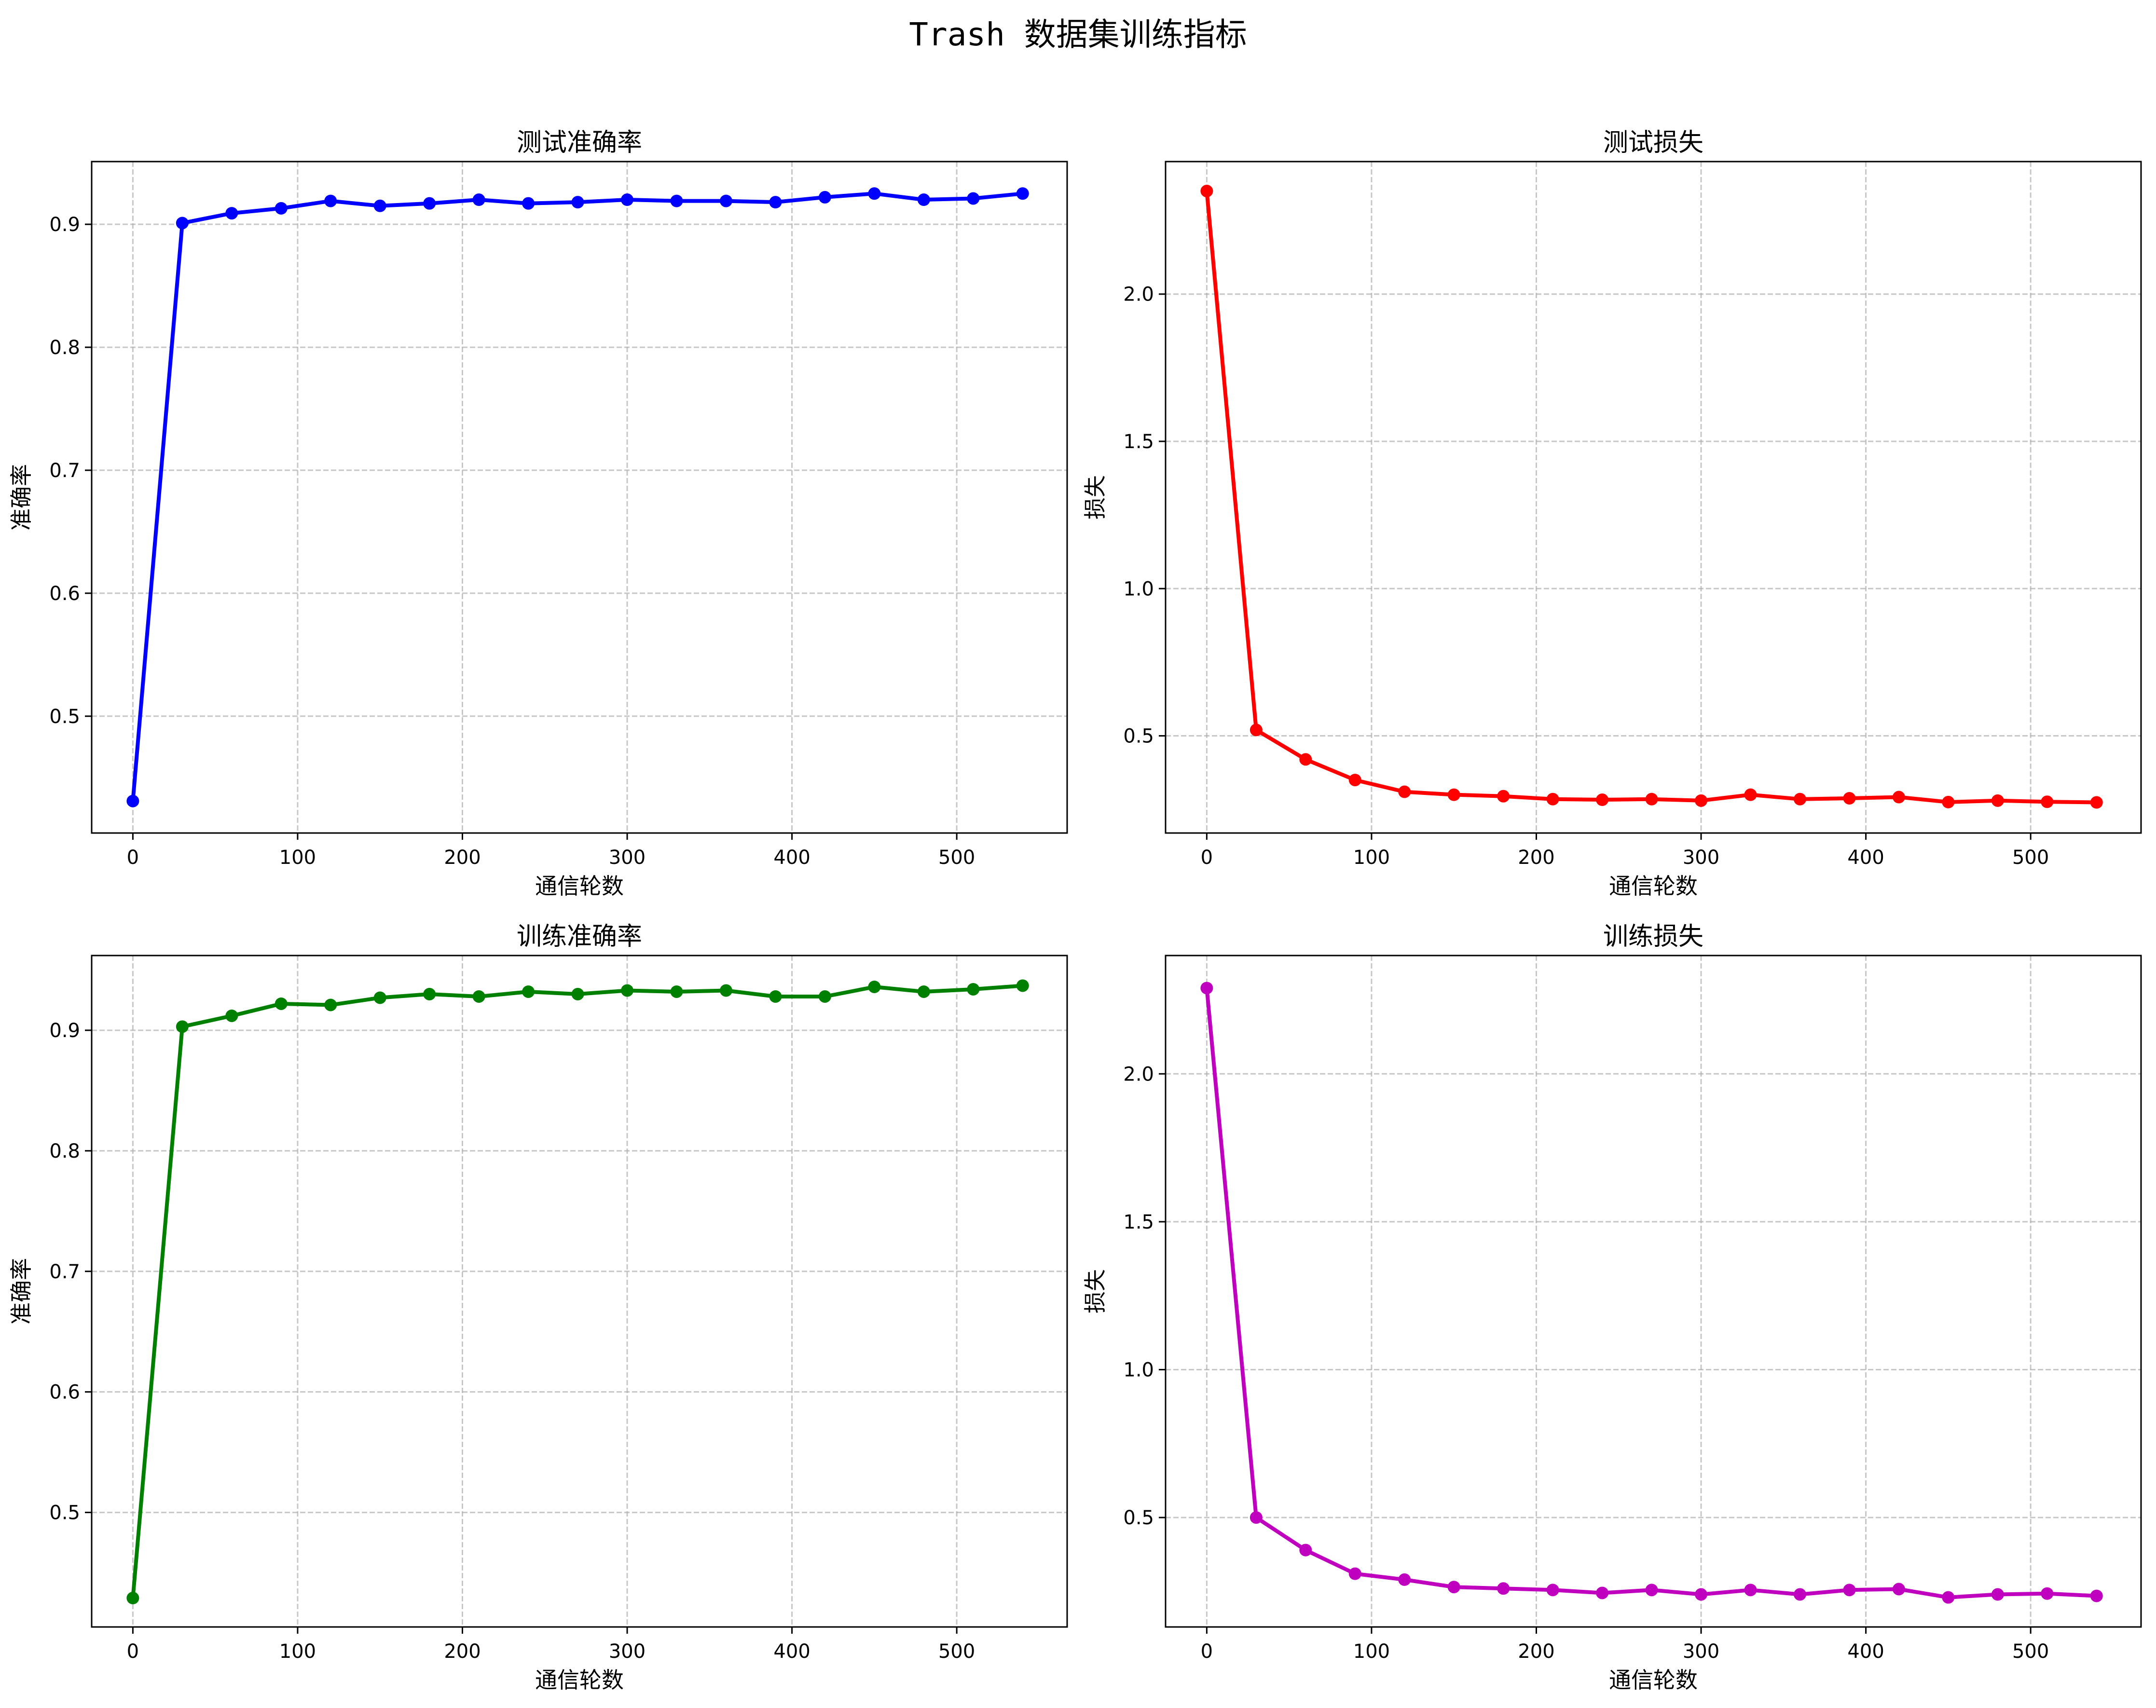 The image size is (2156, 1708). I want to click on y-tick-label: 2.0, so click(1138, 295).